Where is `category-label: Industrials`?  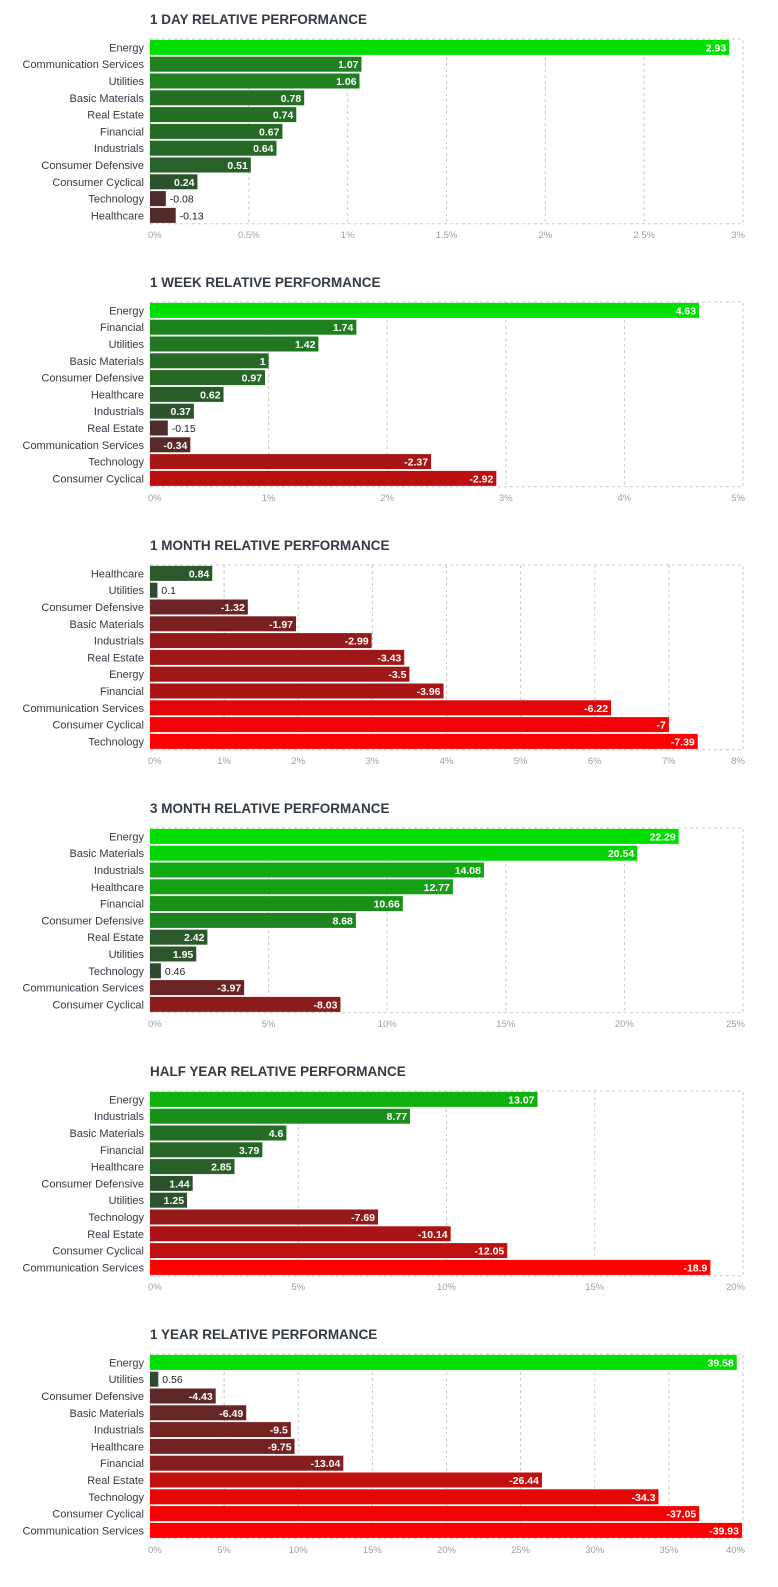
category-label: Industrials is located at coordinates (119, 871).